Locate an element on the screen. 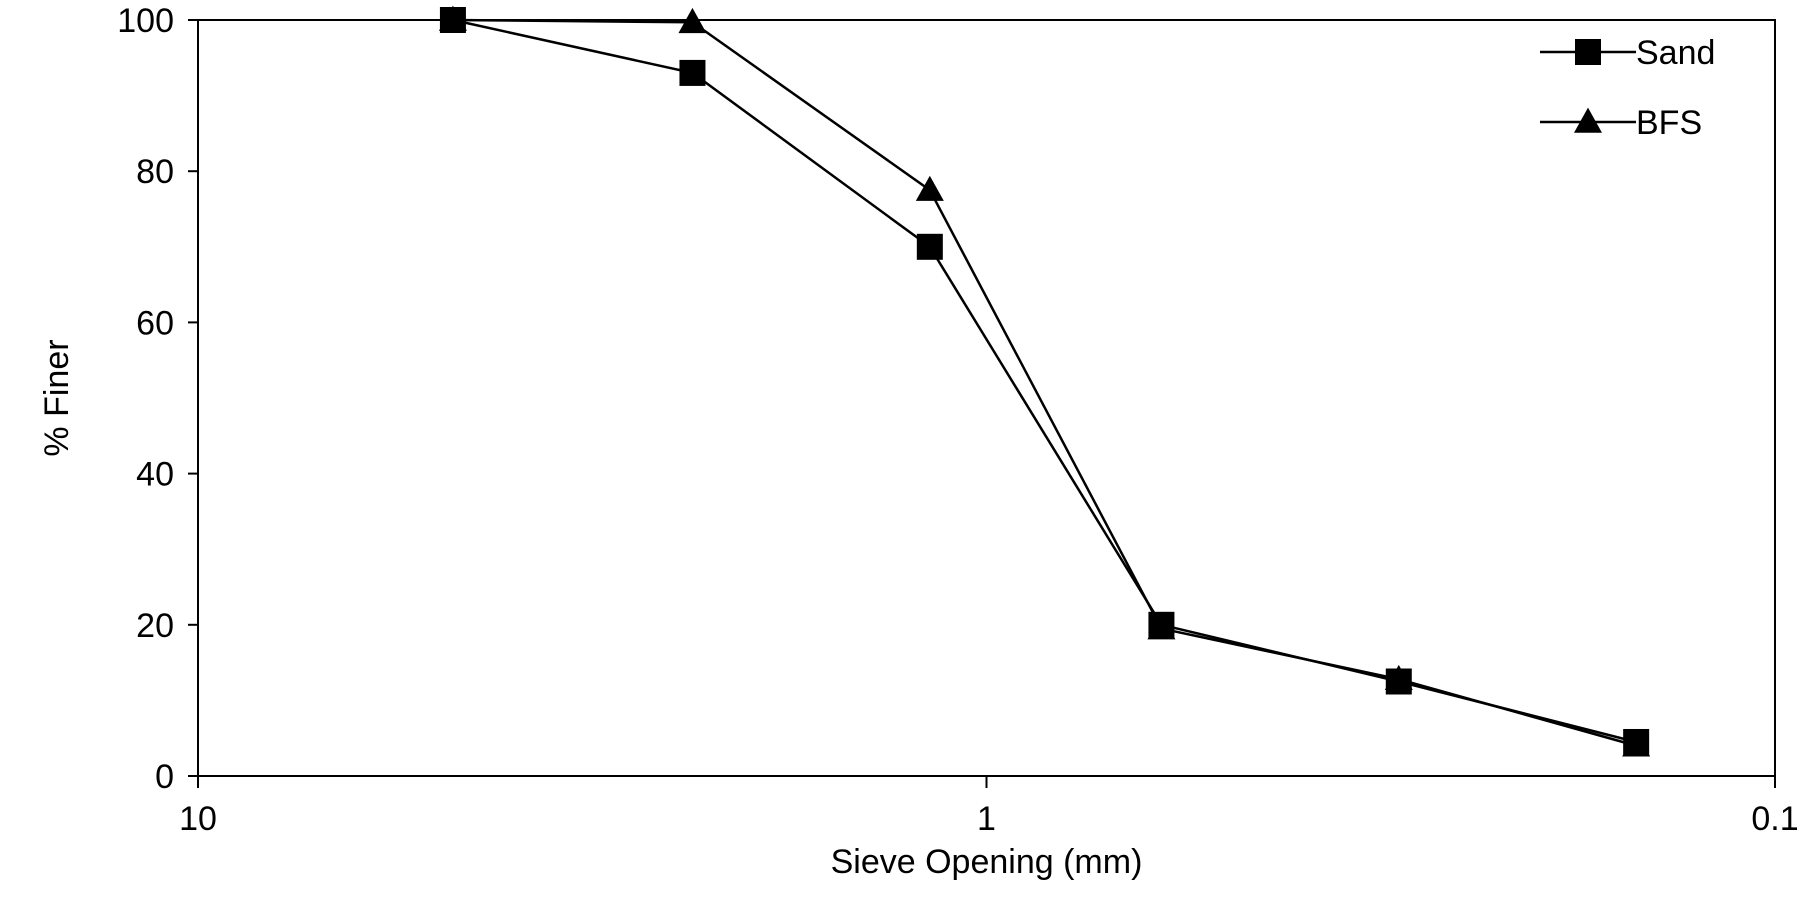 This screenshot has width=1807, height=907. legend-item-sand: Sand is located at coordinates (1627, 53).